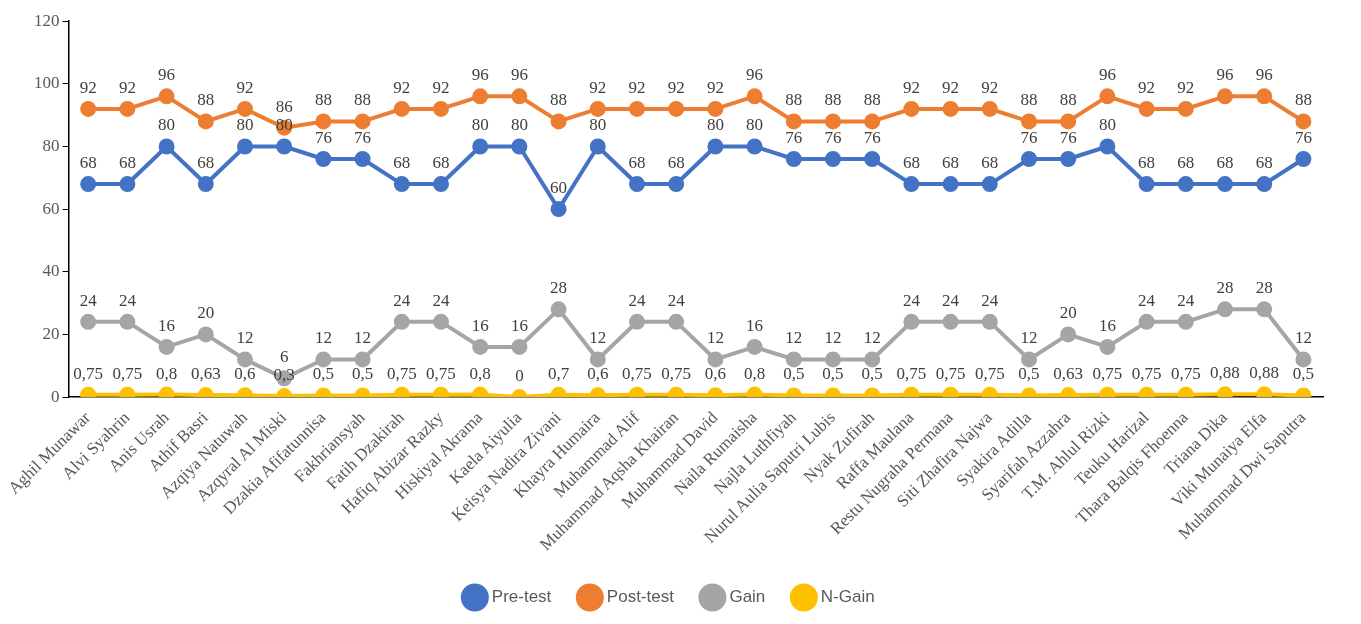  Describe the element at coordinates (519, 376) in the screenshot. I see `data-label: 0` at that location.